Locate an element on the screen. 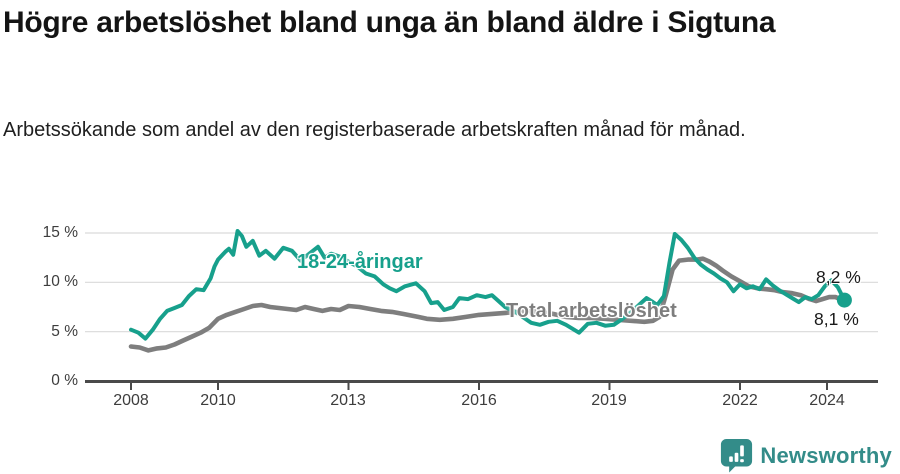 The width and height of the screenshot is (900, 474). end-value-label-youth: 8,2 % is located at coordinates (838, 277).